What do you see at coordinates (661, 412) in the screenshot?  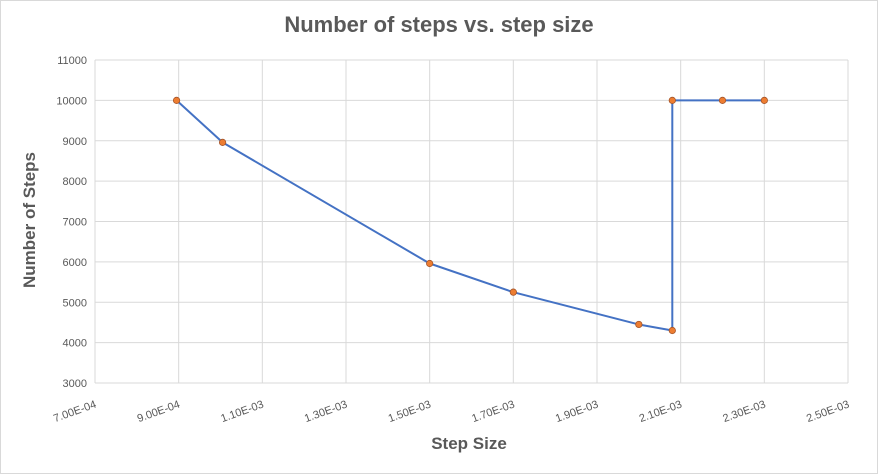 I see `x-tick-label: 2.10E-03` at bounding box center [661, 412].